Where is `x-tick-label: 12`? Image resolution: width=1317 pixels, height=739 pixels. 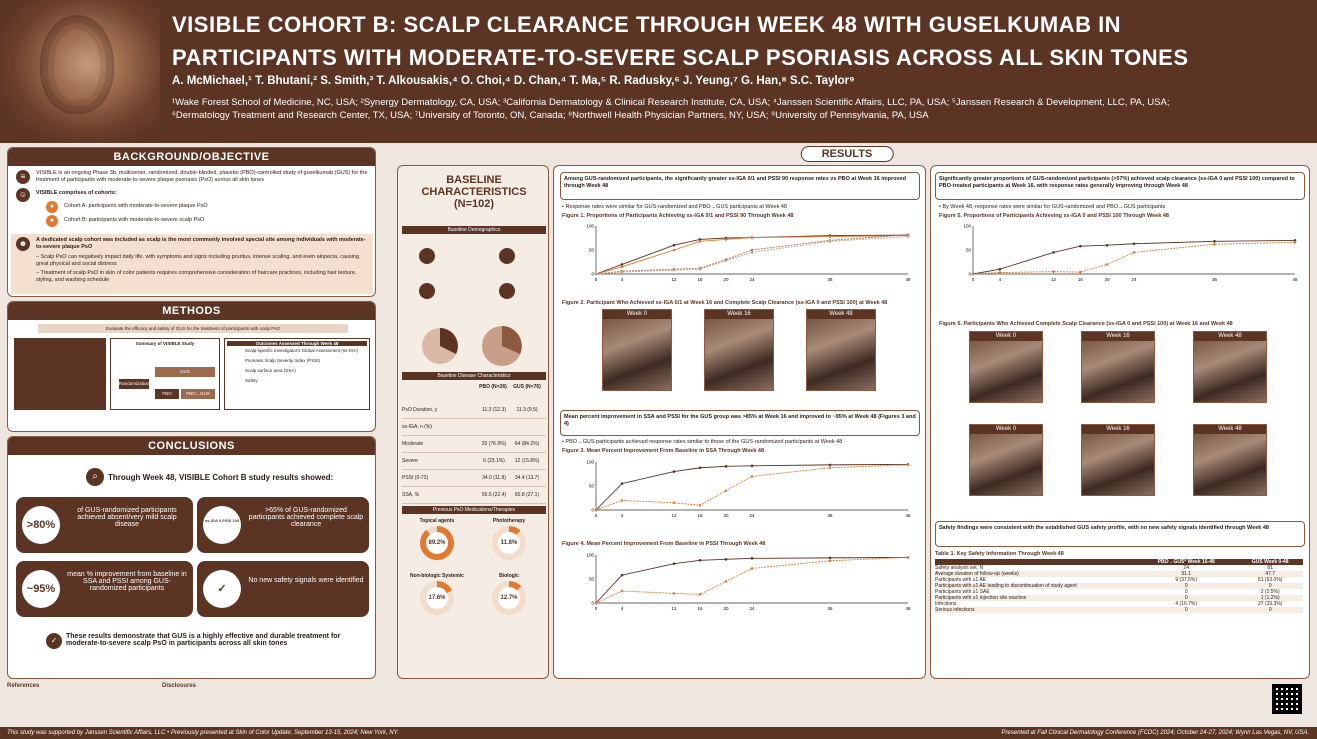
x-tick-label: 12 is located at coordinates (674, 515).